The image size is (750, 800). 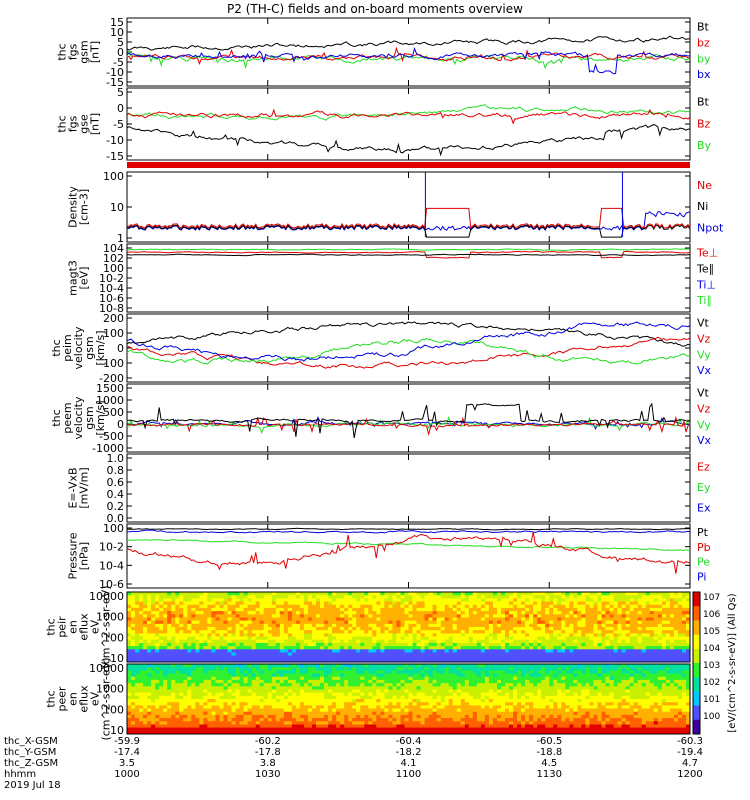 I want to click on y-axis-label: [km/s], so click(x=100, y=417).